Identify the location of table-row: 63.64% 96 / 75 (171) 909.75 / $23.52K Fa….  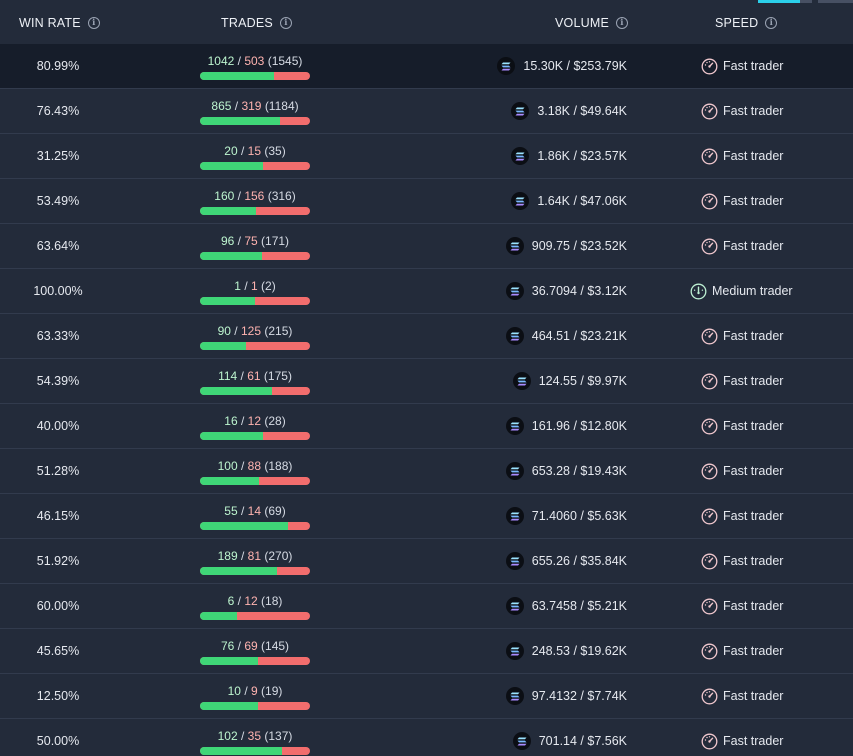
(426, 246).